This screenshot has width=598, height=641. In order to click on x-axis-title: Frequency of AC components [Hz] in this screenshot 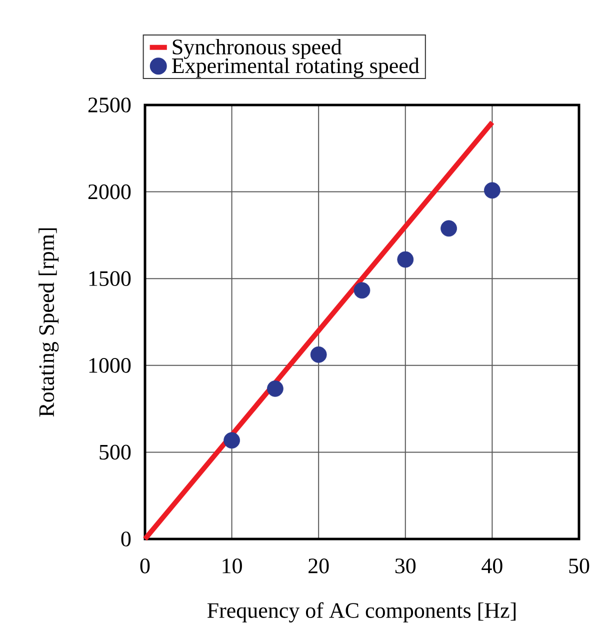, I will do `click(361, 612)`.